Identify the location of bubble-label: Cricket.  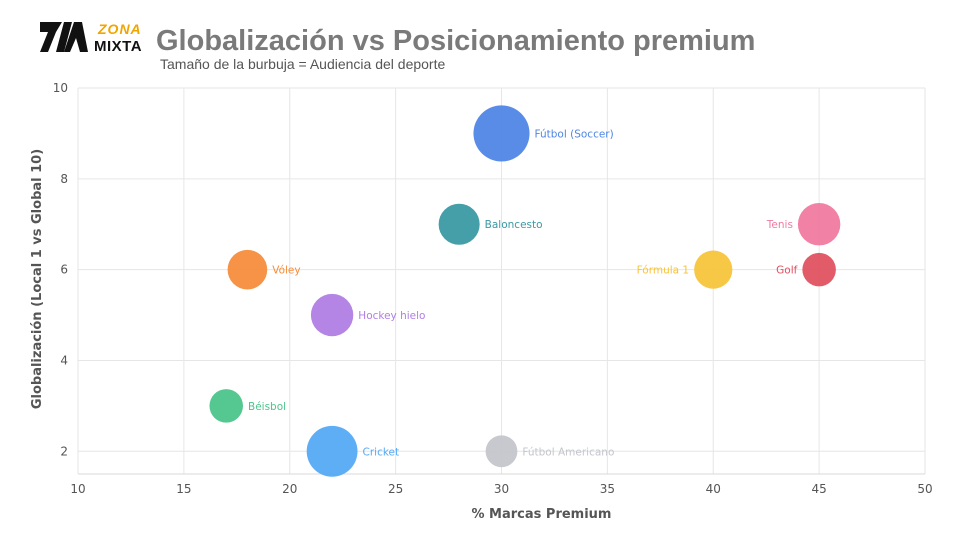
(381, 452).